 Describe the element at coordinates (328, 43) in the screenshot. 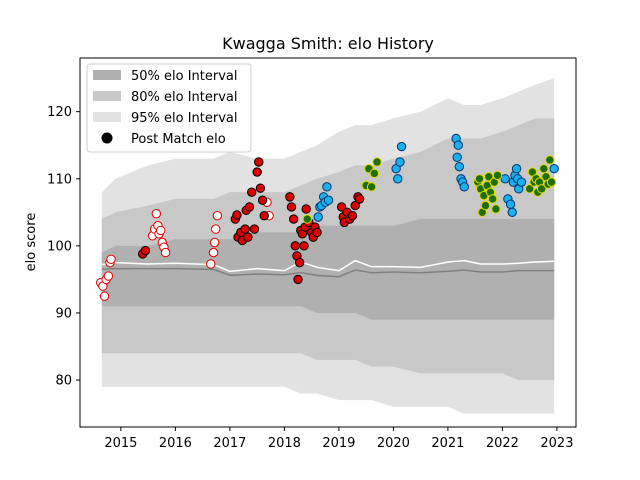

I see `chart-title: Kwagga Smith: elo History` at that location.